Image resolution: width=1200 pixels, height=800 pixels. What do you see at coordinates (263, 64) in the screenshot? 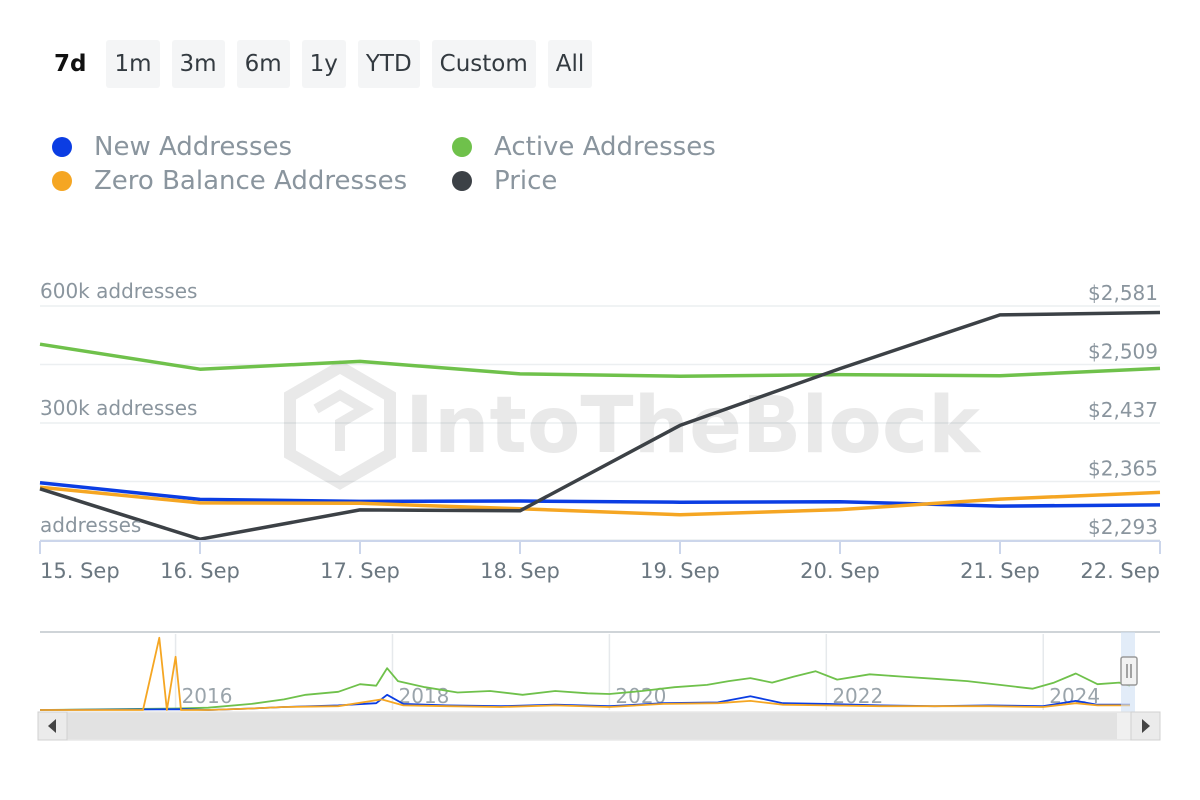
I see `range-button-6m: 6m` at bounding box center [263, 64].